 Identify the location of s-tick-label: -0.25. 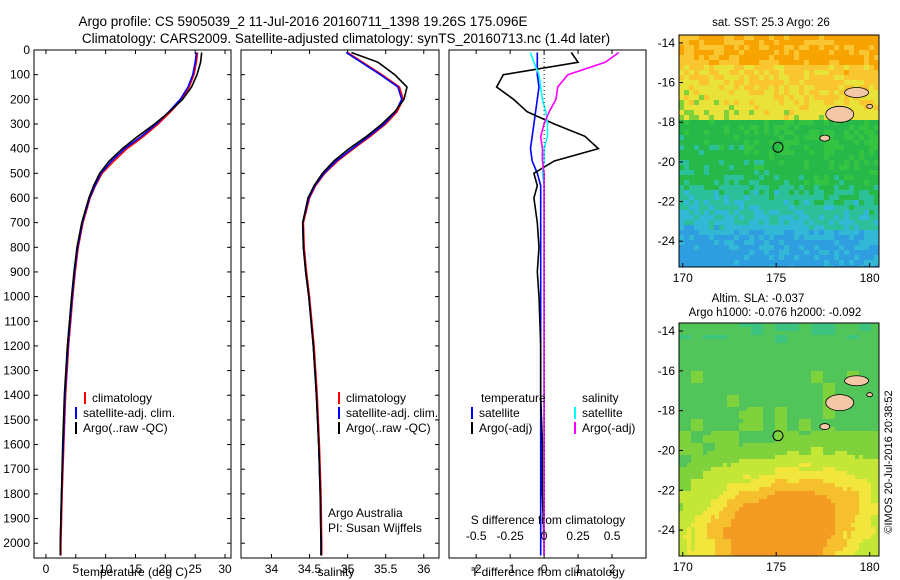
(510, 536).